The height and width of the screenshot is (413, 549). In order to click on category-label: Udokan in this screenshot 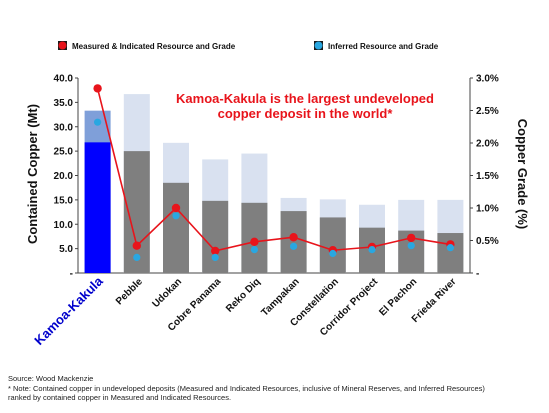, I will do `click(167, 293)`.